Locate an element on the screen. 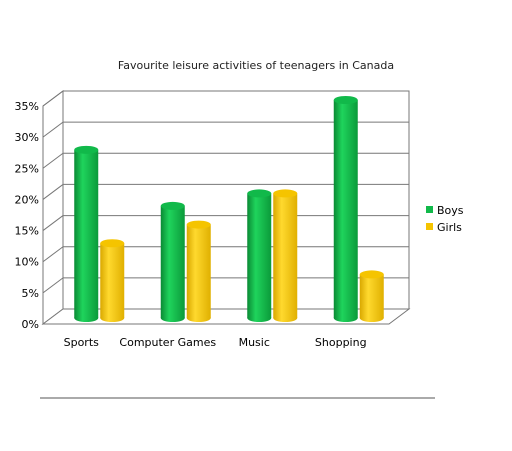  bar-boys-sports is located at coordinates (86, 233).